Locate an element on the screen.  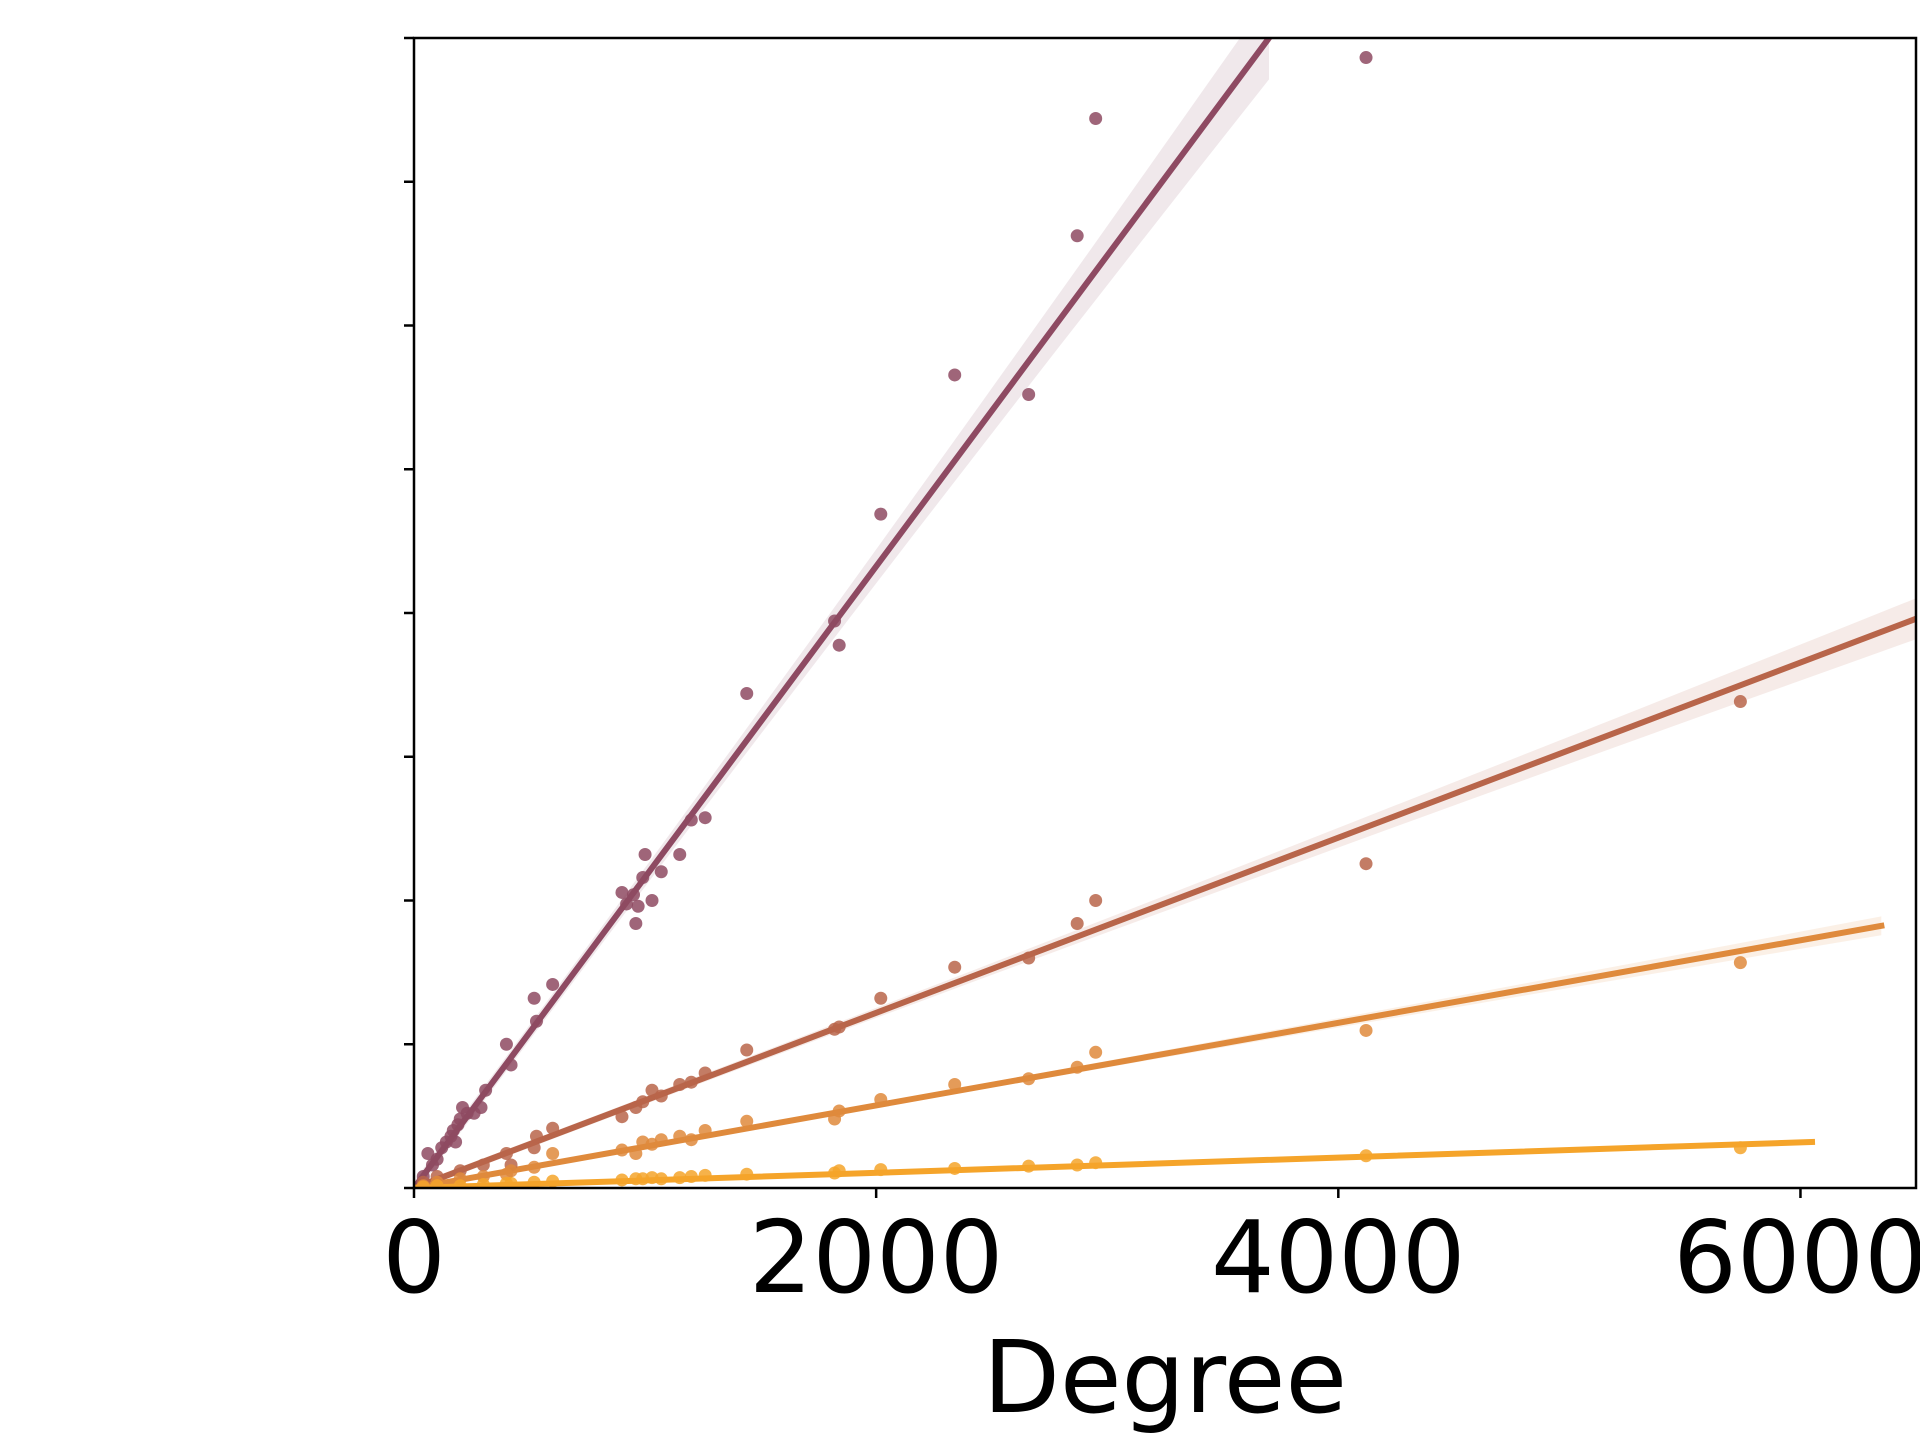
x-tick-label: 2000 is located at coordinates (876, 1257).